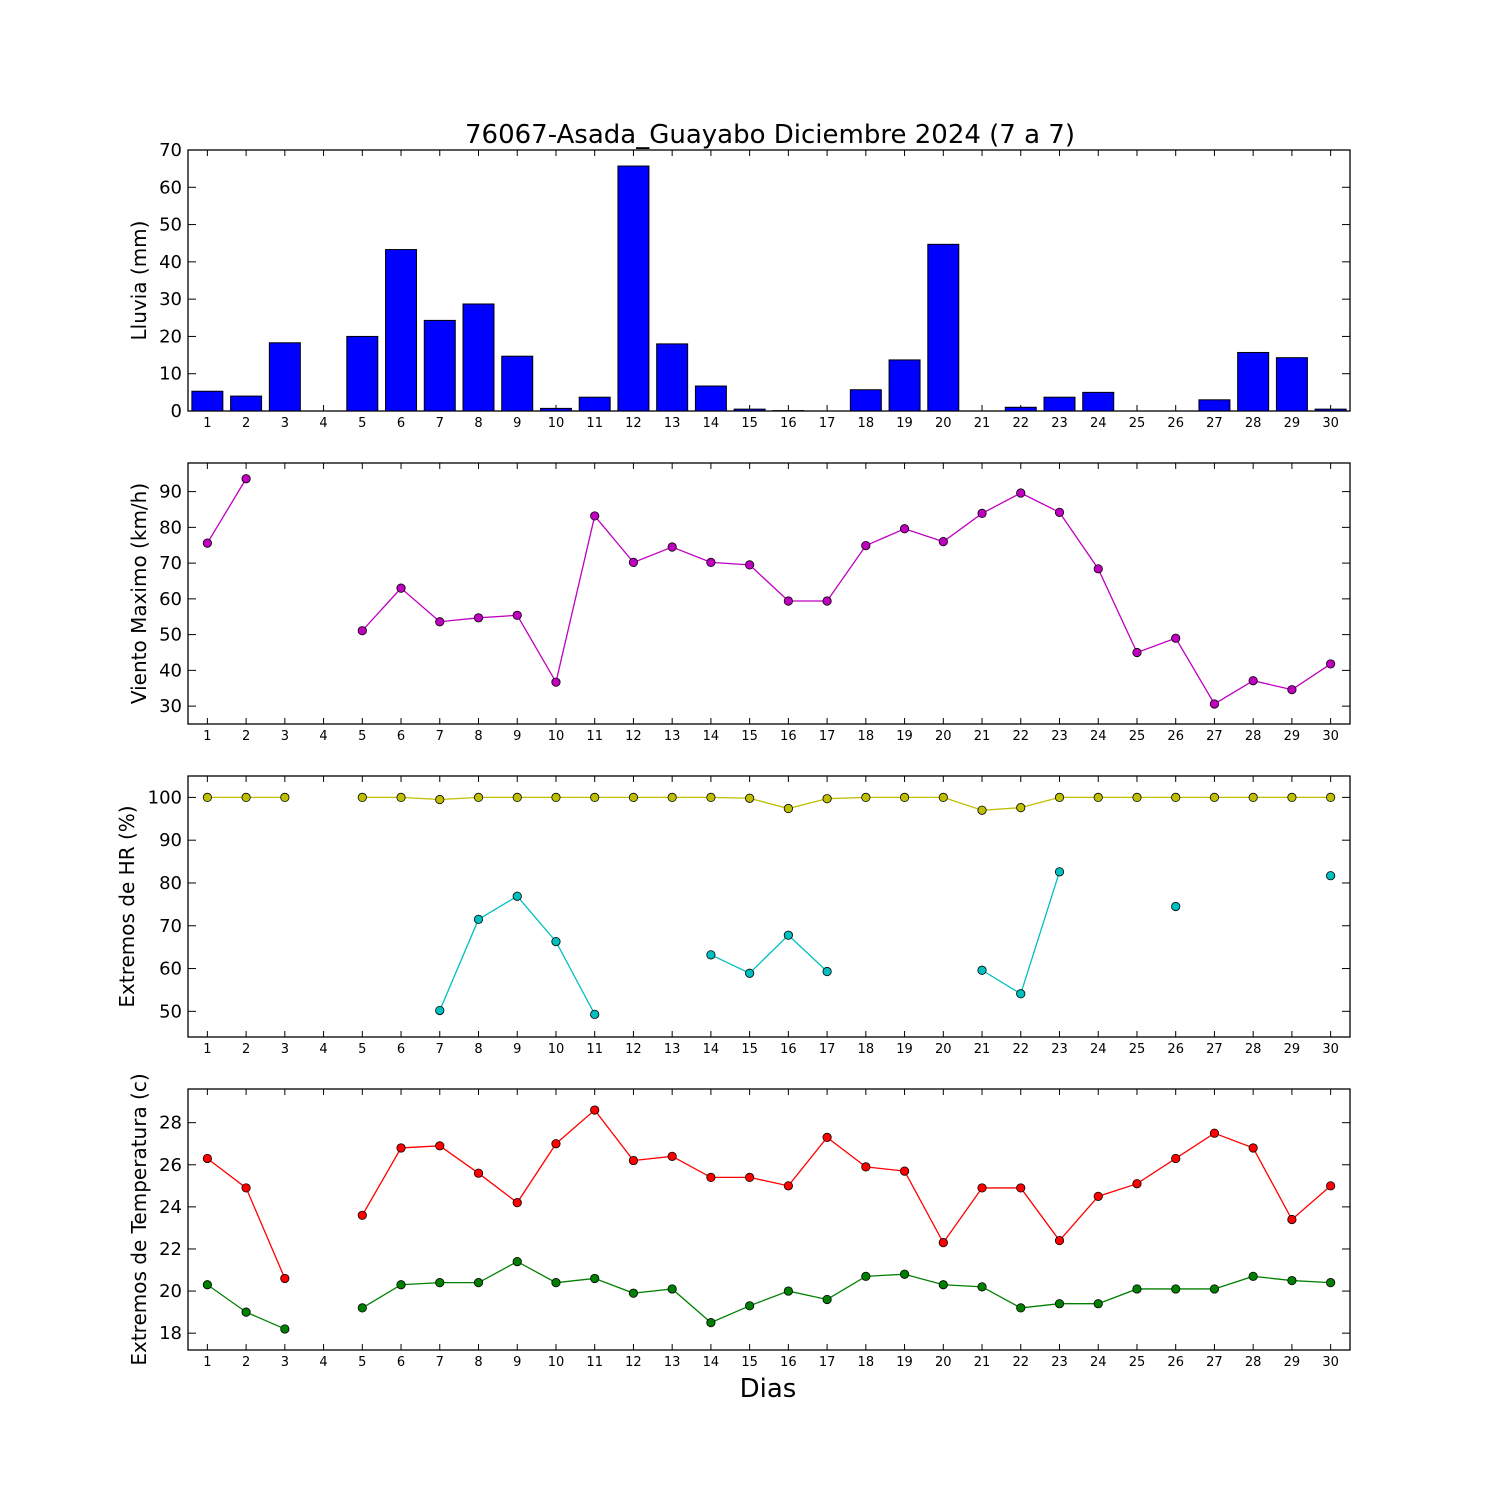  Describe the element at coordinates (866, 1362) in the screenshot. I see `x-tick-label: 18` at that location.